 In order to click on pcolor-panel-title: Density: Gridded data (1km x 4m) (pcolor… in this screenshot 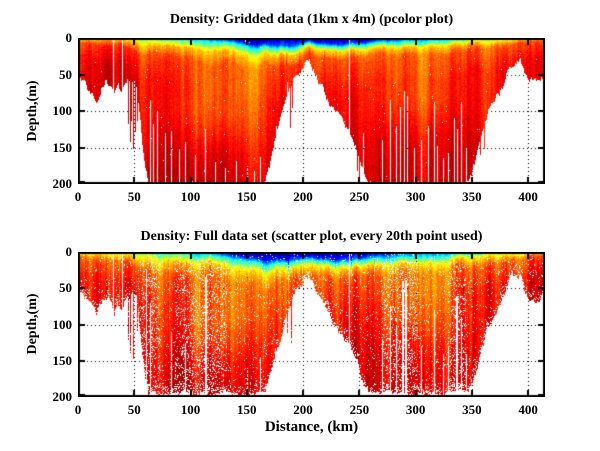, I will do `click(311, 19)`.